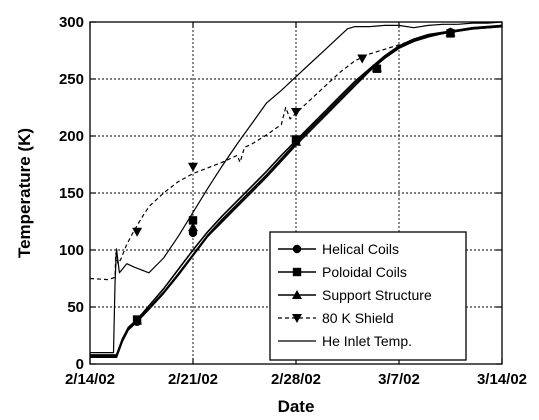 This screenshot has height=420, width=539. Describe the element at coordinates (360, 249) in the screenshot. I see `legend-label: Helical Coils` at that location.